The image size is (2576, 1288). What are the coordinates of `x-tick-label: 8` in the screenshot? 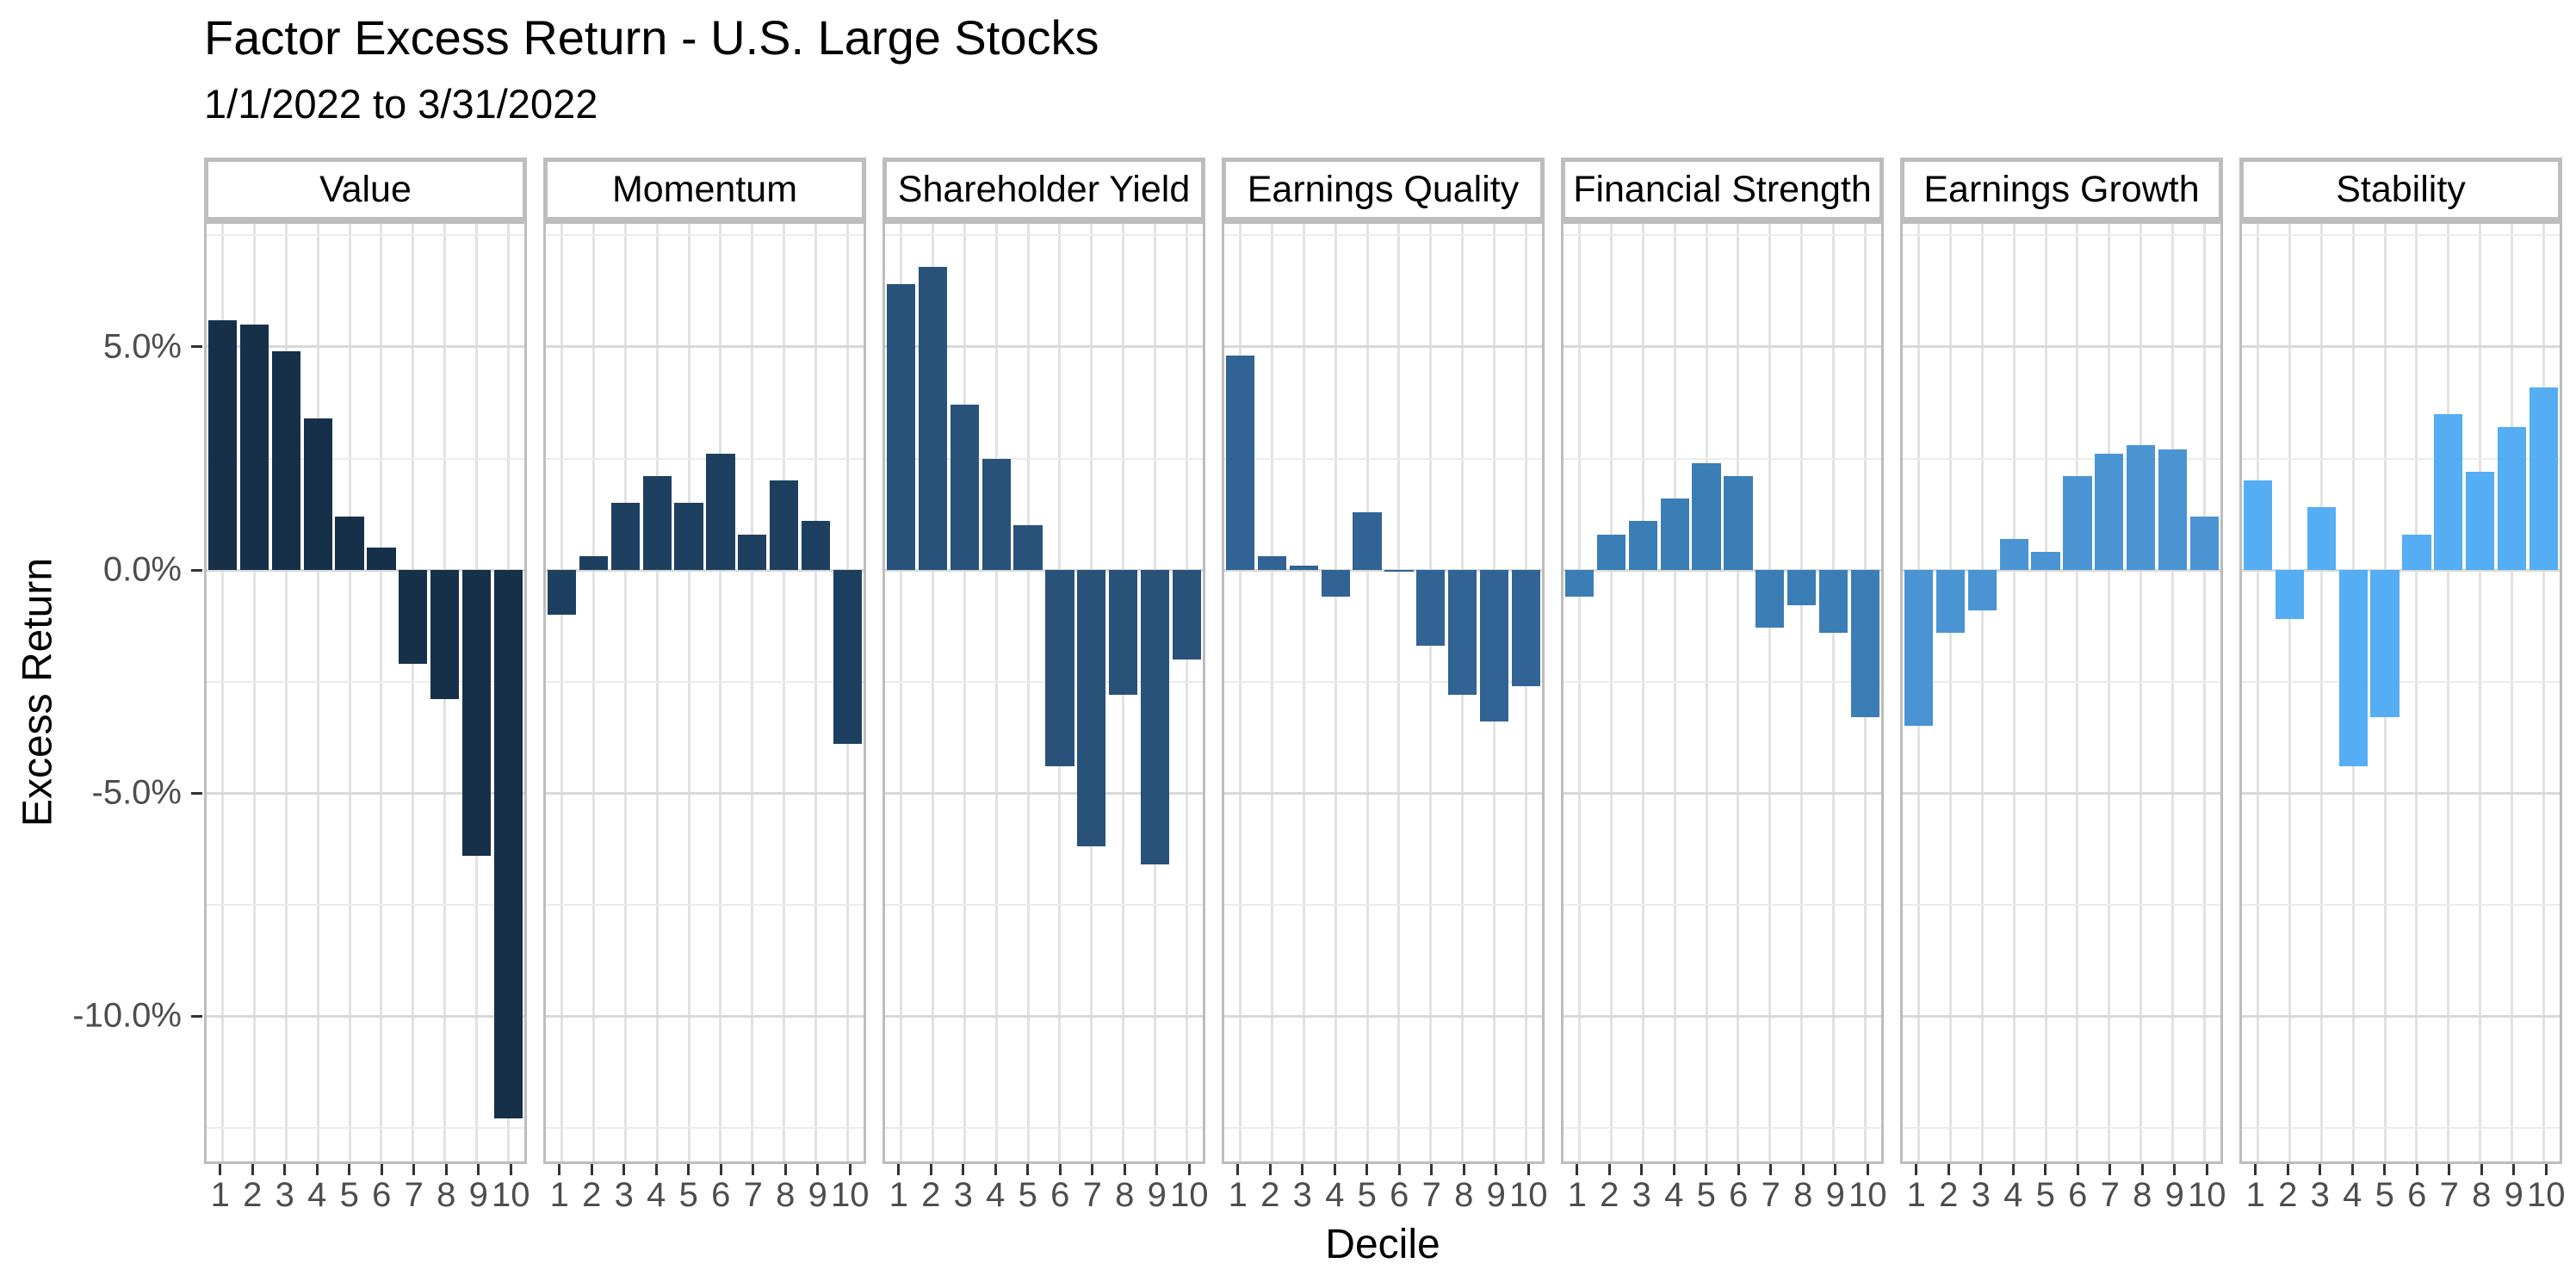 It's located at (2482, 1195).